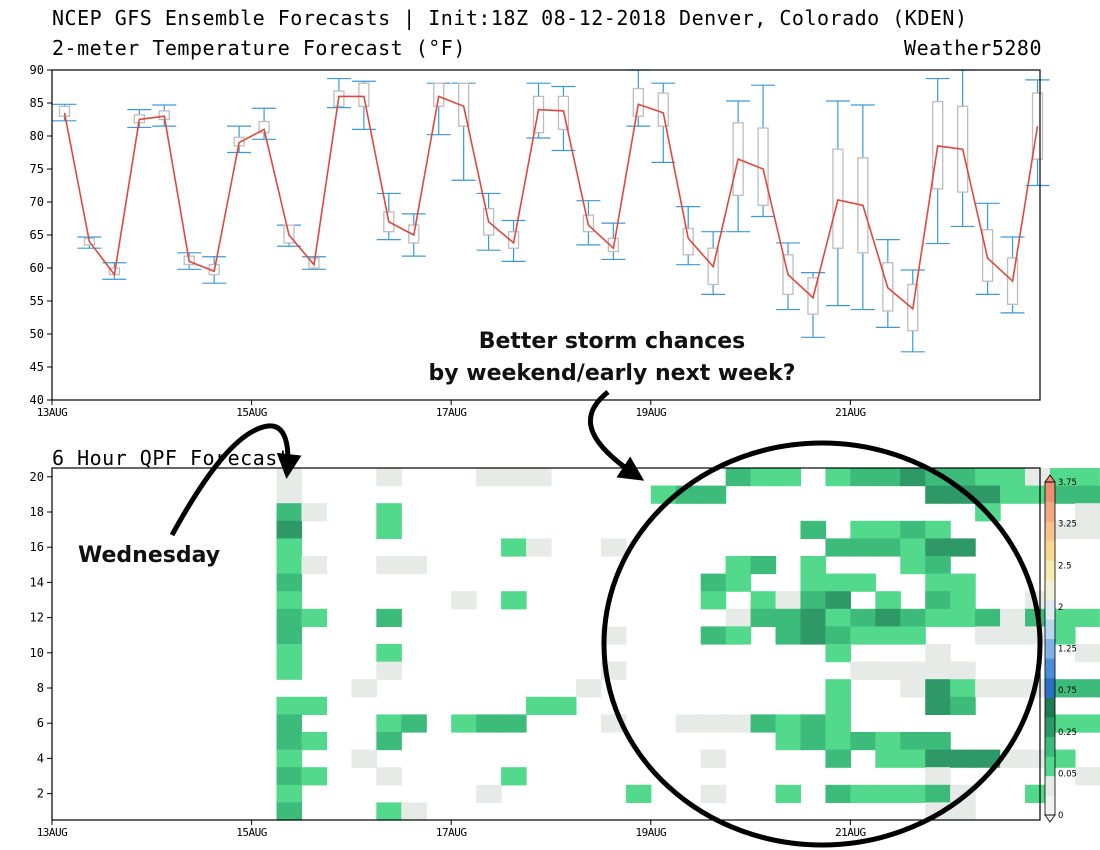 This screenshot has width=1100, height=850. I want to click on storm-annotation-line1: Better storm chances, so click(612, 341).